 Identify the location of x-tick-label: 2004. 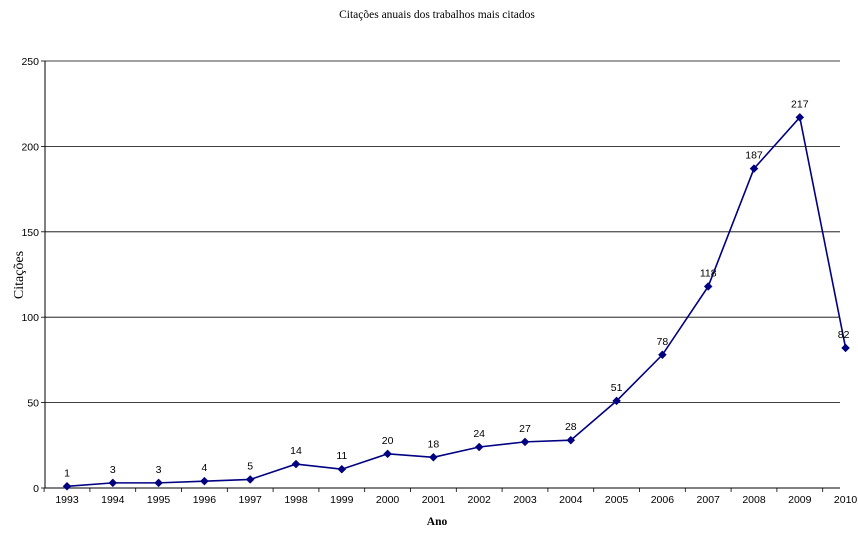
(571, 500).